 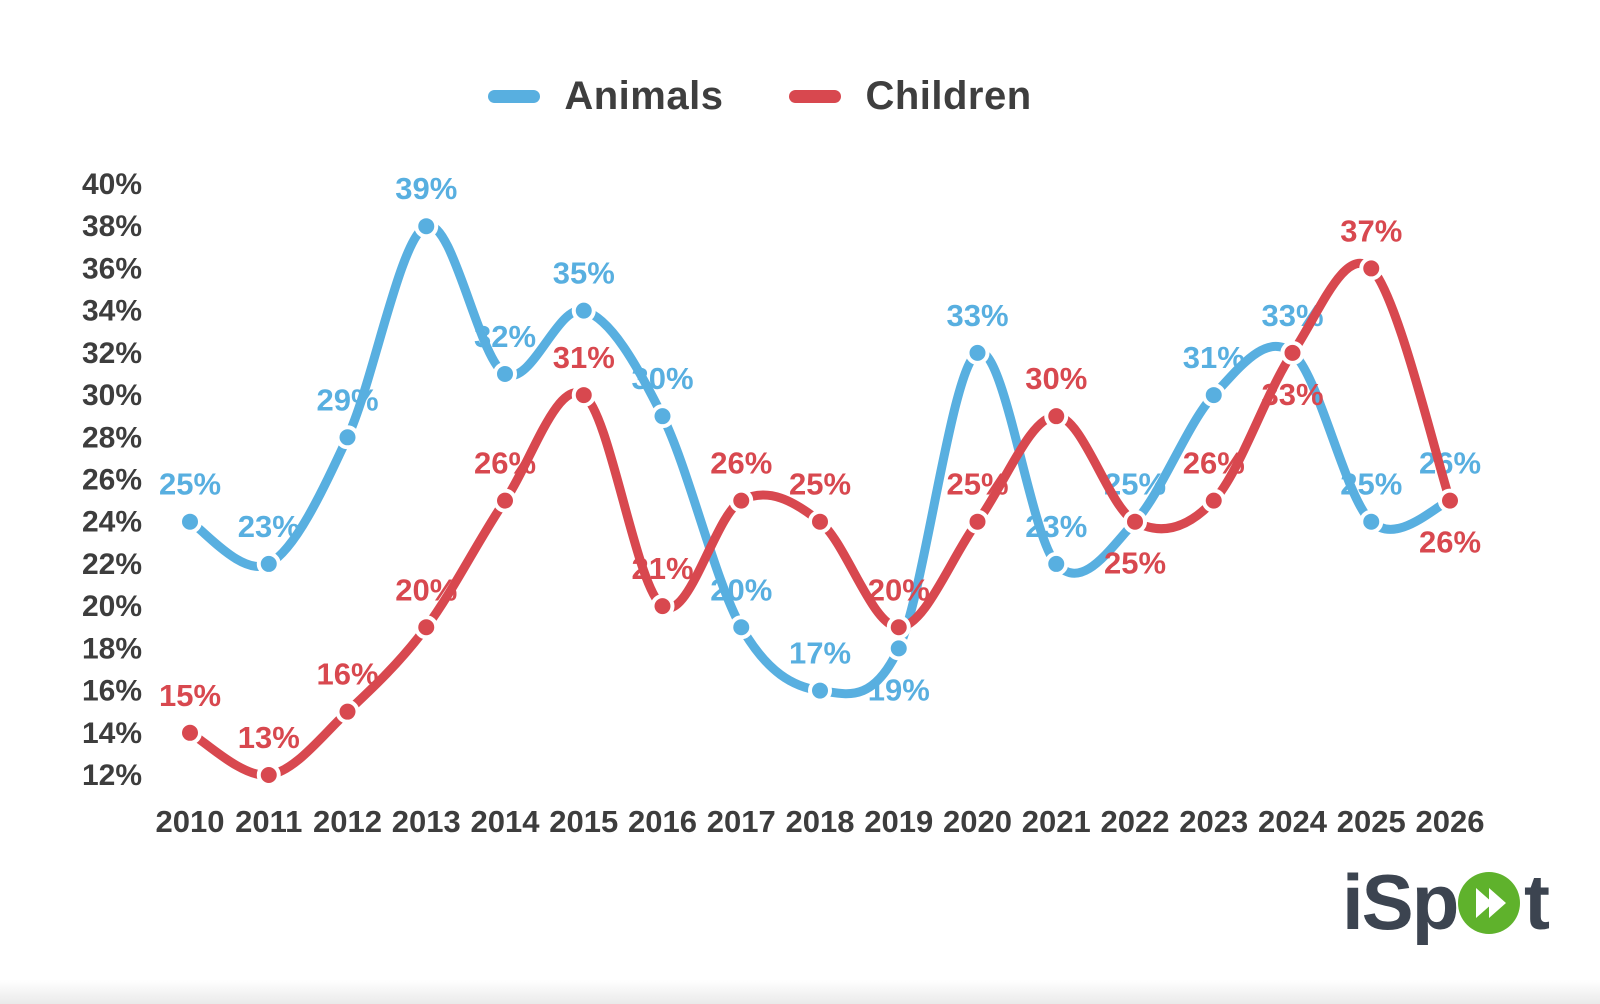 What do you see at coordinates (977, 821) in the screenshot?
I see `x-axis-label: 2020` at bounding box center [977, 821].